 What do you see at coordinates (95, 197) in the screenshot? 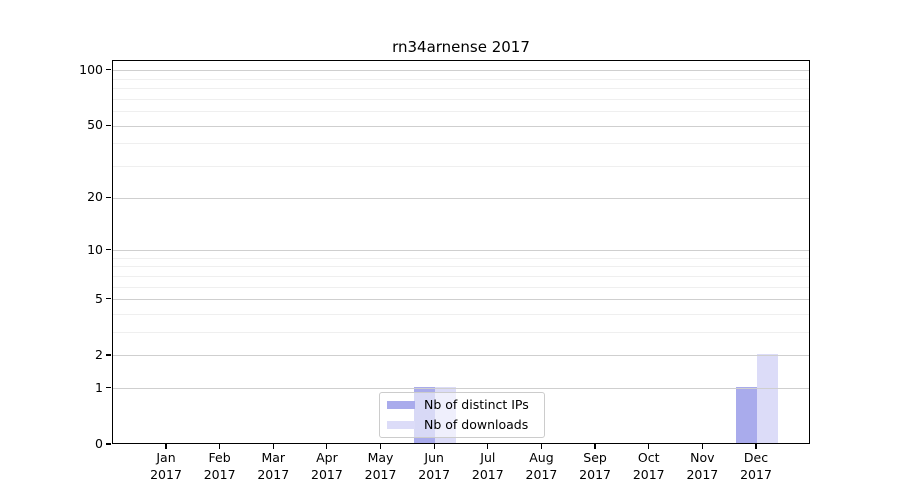
I see `y-tick-label: 20` at bounding box center [95, 197].